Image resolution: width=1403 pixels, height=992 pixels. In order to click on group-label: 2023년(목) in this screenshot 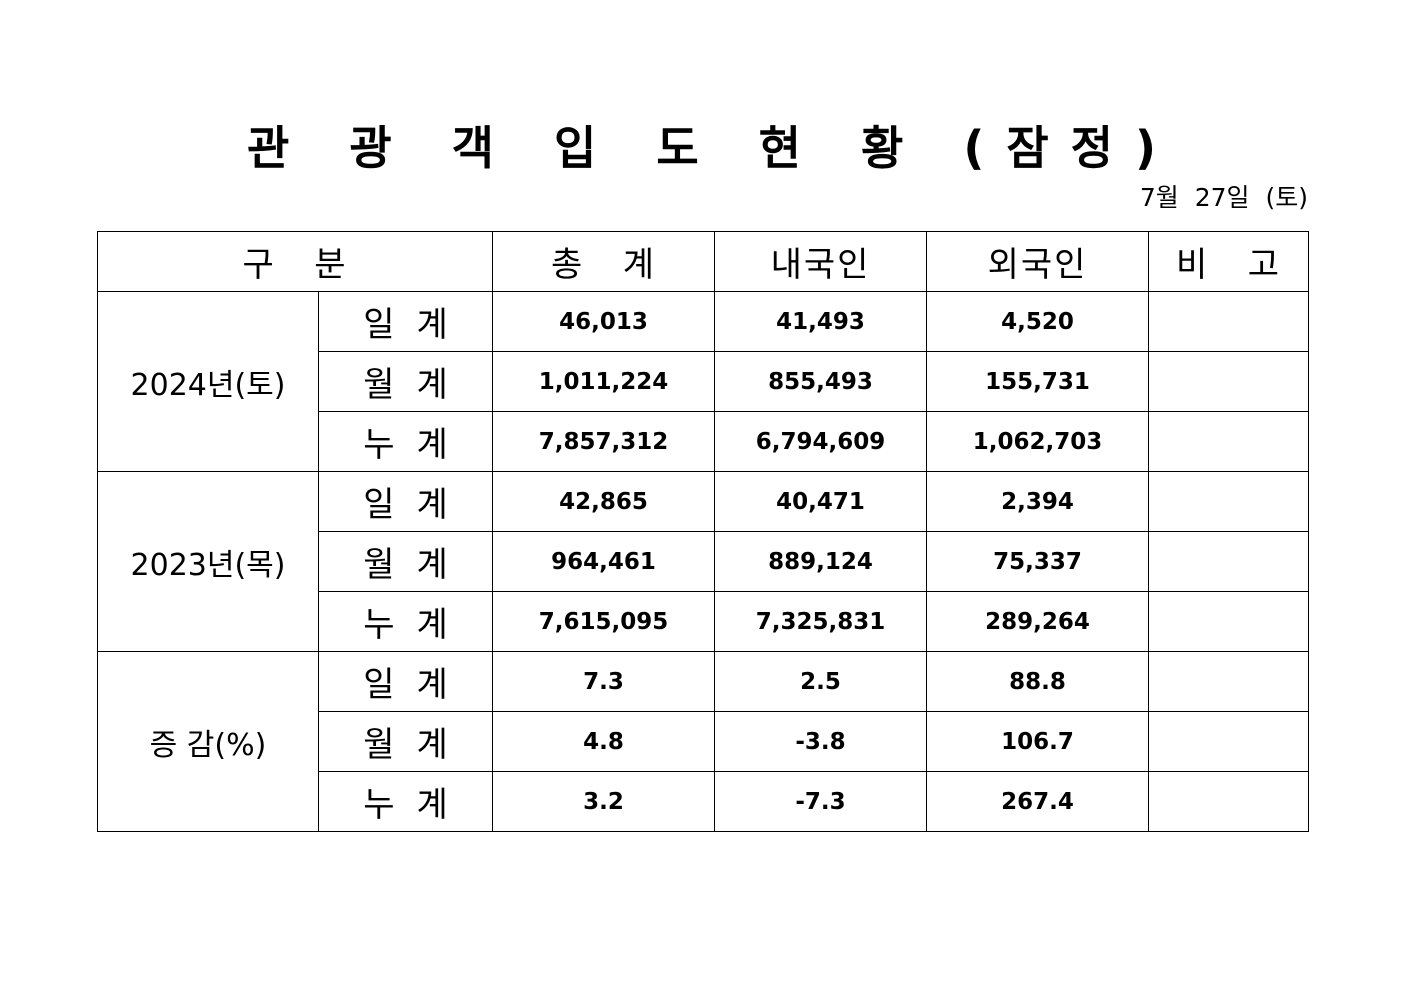, I will do `click(208, 561)`.